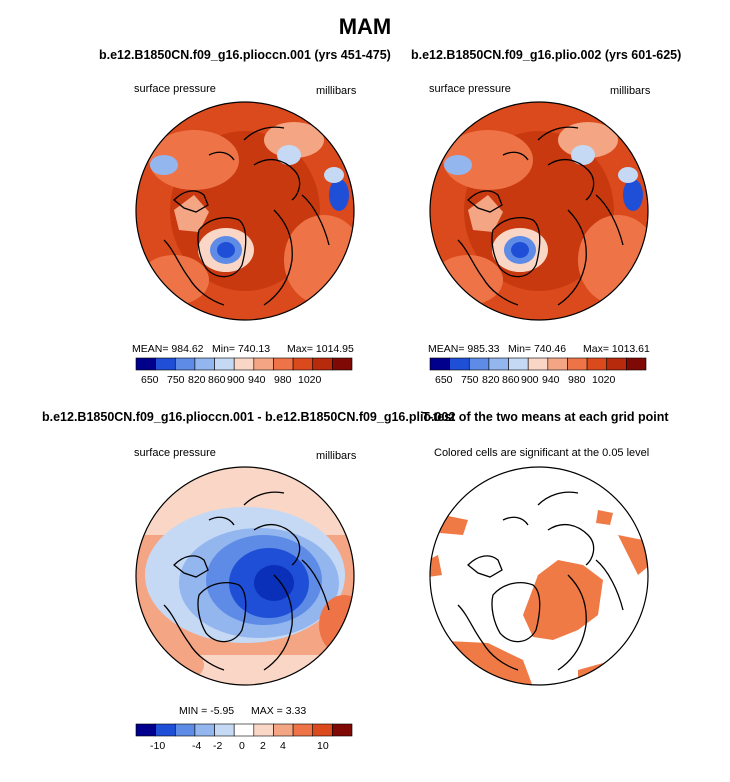 This screenshot has height=782, width=730. Describe the element at coordinates (323, 746) in the screenshot. I see `colorbar-tick-label: 10` at that location.